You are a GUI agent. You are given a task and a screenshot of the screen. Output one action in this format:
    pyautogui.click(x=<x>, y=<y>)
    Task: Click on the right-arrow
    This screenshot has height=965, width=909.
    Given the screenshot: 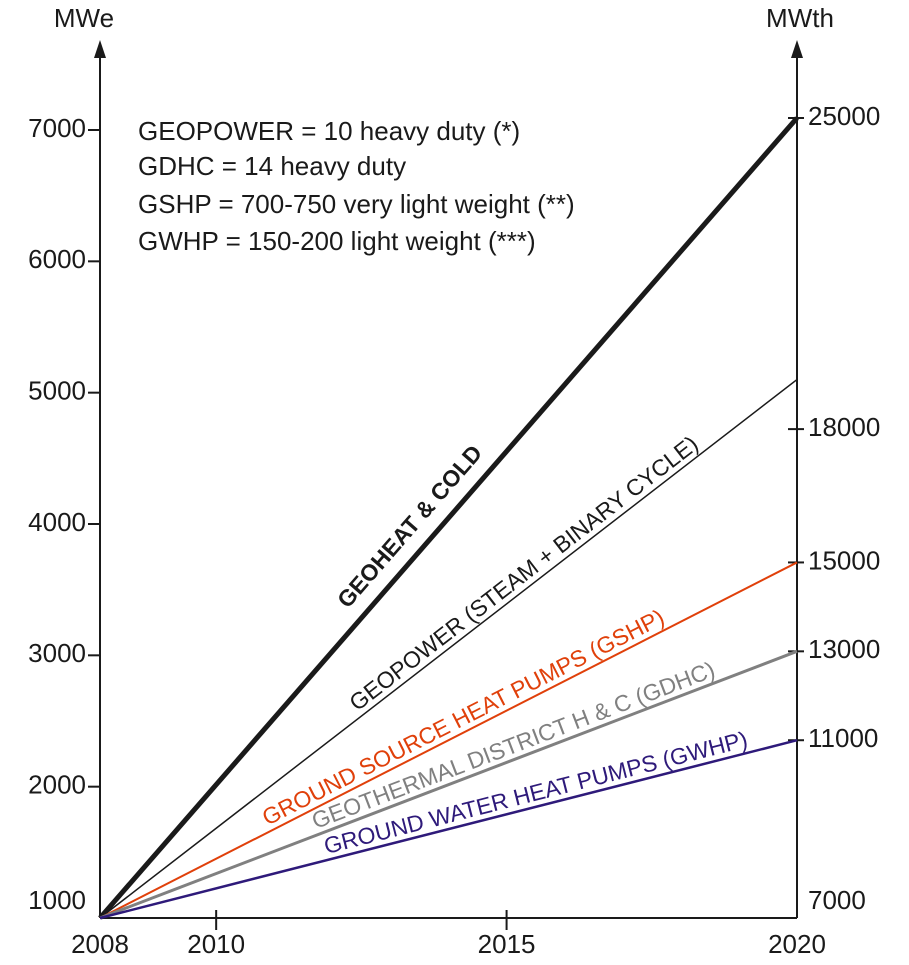 What is the action you would take?
    pyautogui.click(x=797, y=49)
    